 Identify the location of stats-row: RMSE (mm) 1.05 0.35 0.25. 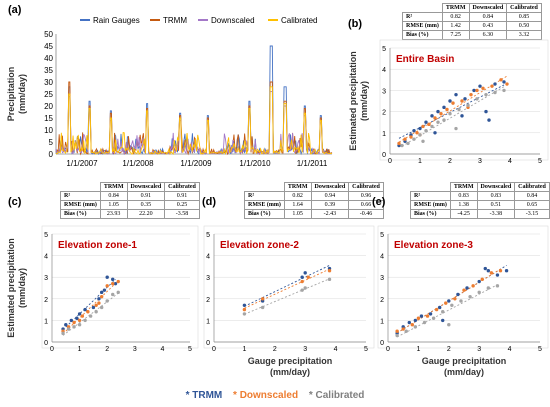
(130, 205).